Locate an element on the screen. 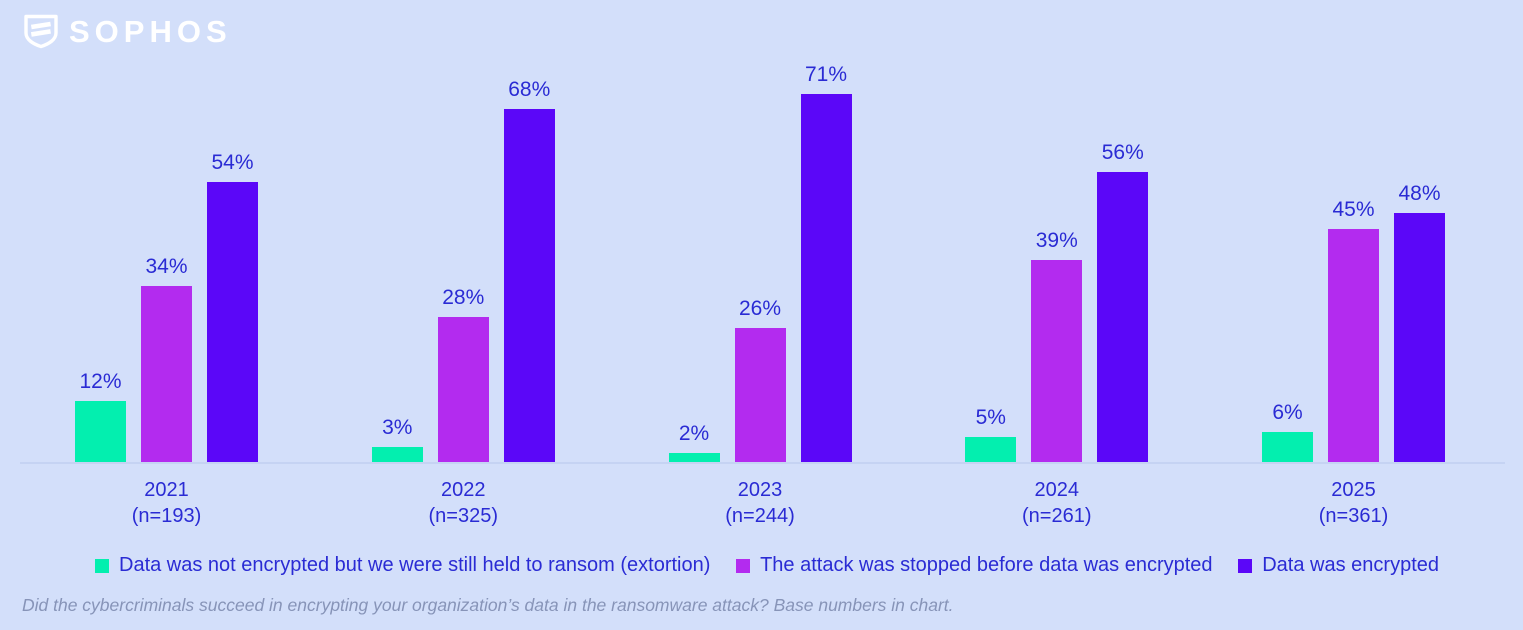 The image size is (1523, 630). bar-column: 39% is located at coordinates (1057, 346).